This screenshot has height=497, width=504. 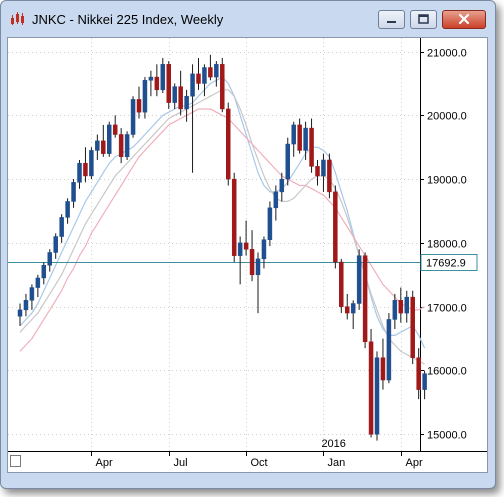 I want to click on y-tick-label: 17000.0, so click(x=447, y=309).